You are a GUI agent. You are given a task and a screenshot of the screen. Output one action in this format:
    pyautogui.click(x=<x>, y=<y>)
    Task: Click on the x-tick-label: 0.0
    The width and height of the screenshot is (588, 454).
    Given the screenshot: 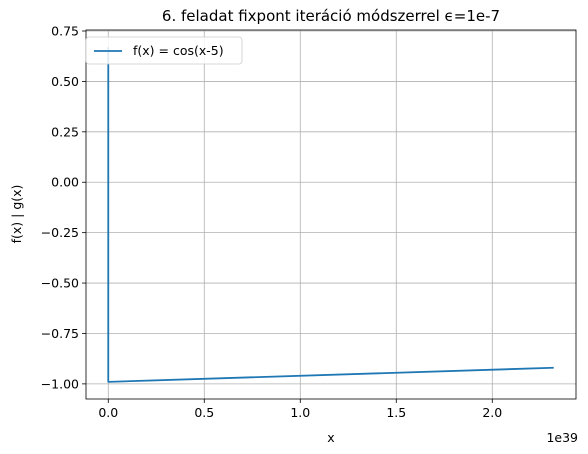 What is the action you would take?
    pyautogui.click(x=108, y=412)
    